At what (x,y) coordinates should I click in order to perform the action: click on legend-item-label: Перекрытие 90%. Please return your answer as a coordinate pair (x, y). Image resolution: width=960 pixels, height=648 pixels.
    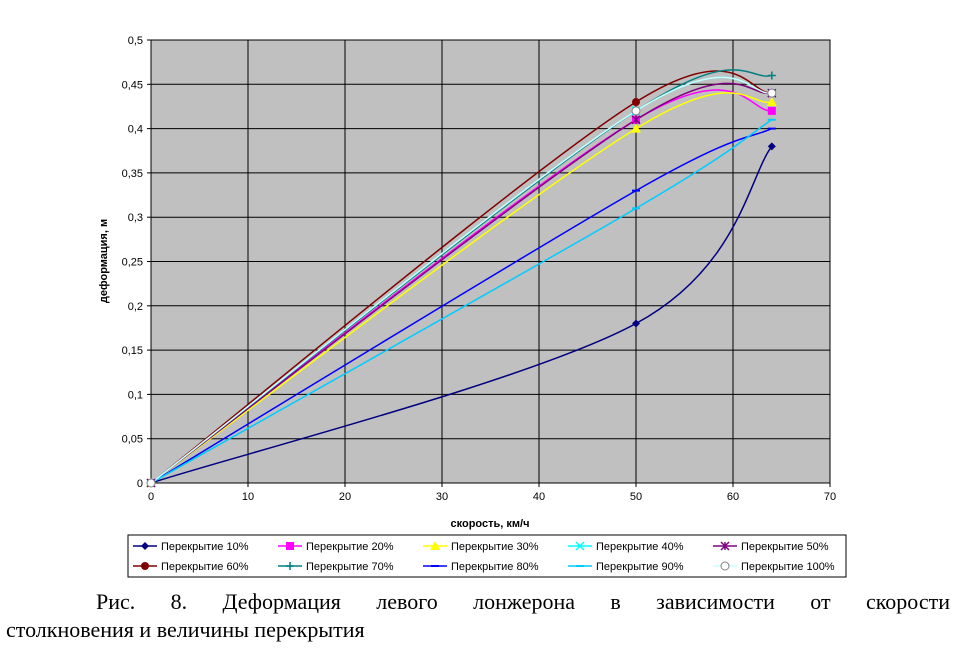
    Looking at the image, I should click on (640, 567).